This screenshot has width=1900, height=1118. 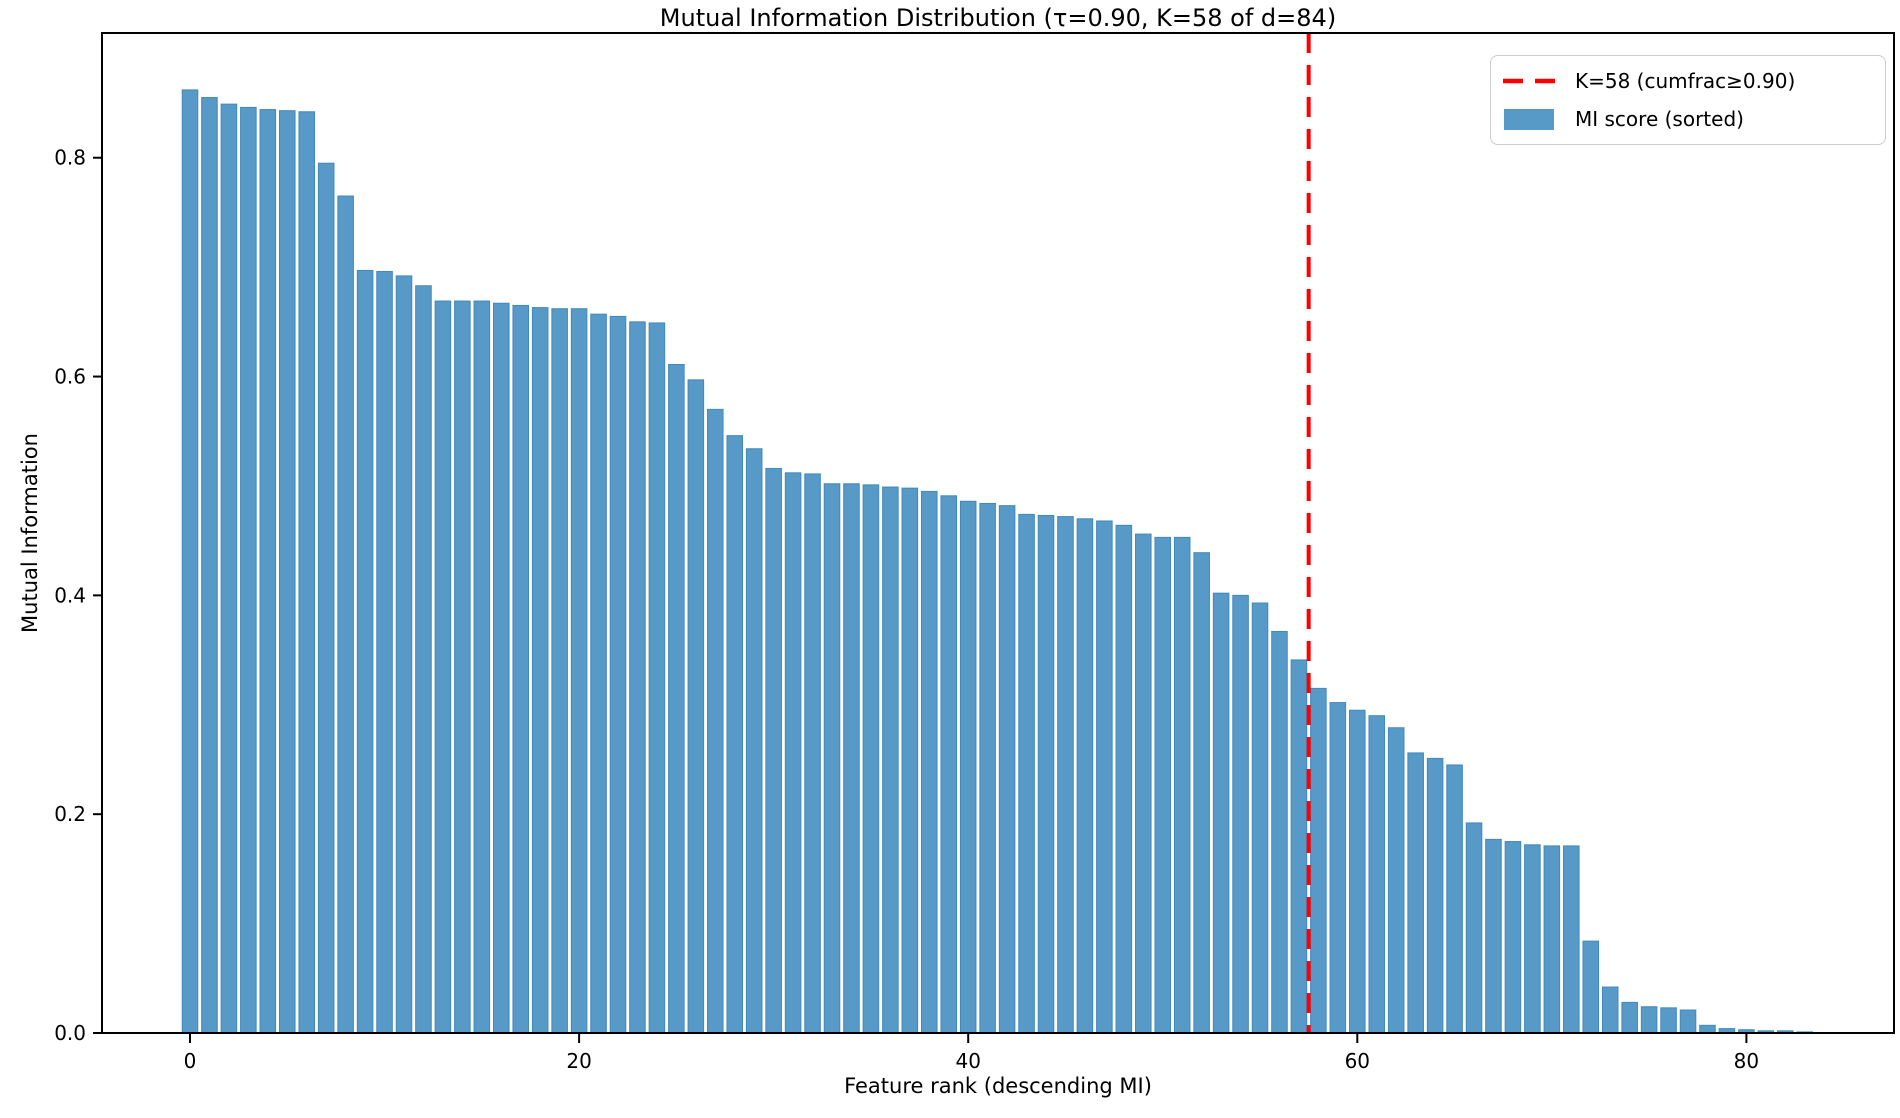 I want to click on x-tick-label: 40, so click(x=967, y=1061).